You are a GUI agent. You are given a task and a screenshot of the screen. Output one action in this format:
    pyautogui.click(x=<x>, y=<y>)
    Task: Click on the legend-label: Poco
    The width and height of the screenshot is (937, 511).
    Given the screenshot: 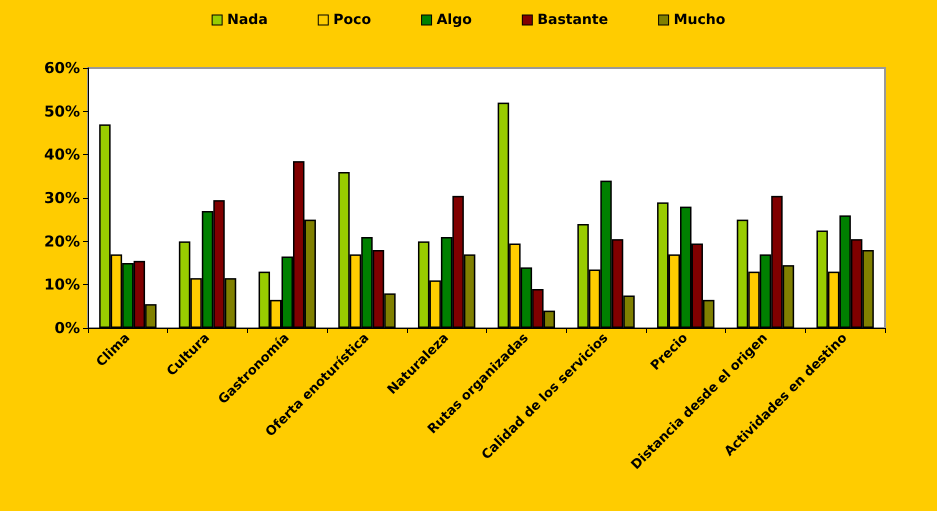 What is the action you would take?
    pyautogui.click(x=352, y=20)
    